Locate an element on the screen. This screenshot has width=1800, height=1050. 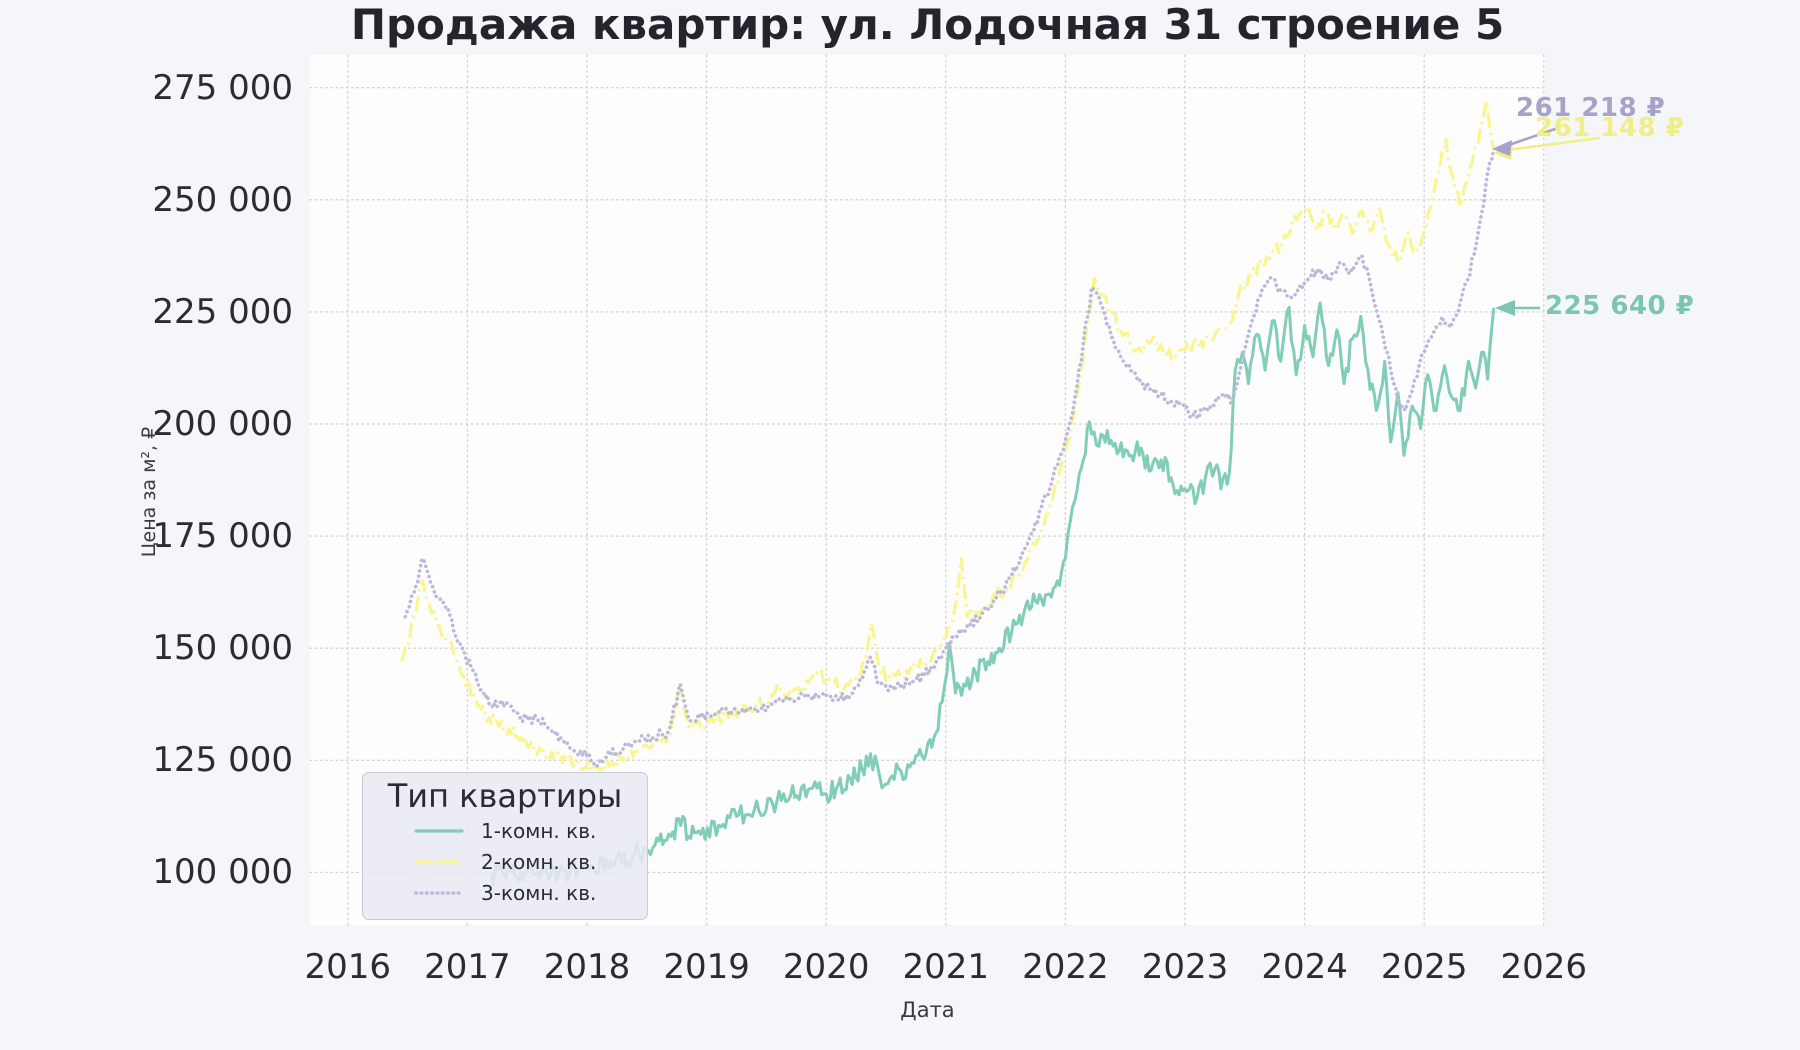
line-swatch-2room-icon is located at coordinates (439, 861).